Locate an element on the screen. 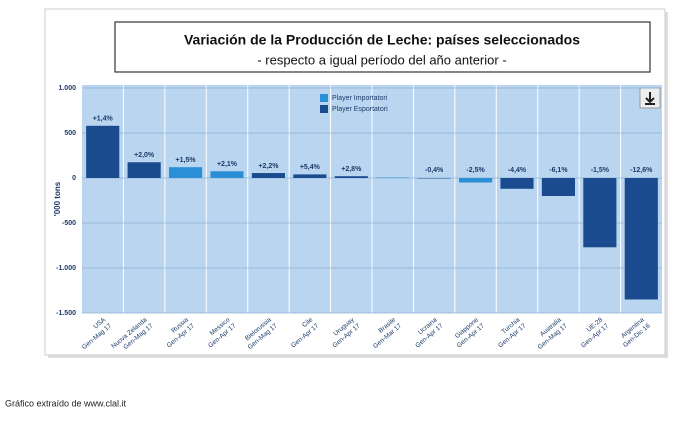  data-label: -6,1% is located at coordinates (558, 170).